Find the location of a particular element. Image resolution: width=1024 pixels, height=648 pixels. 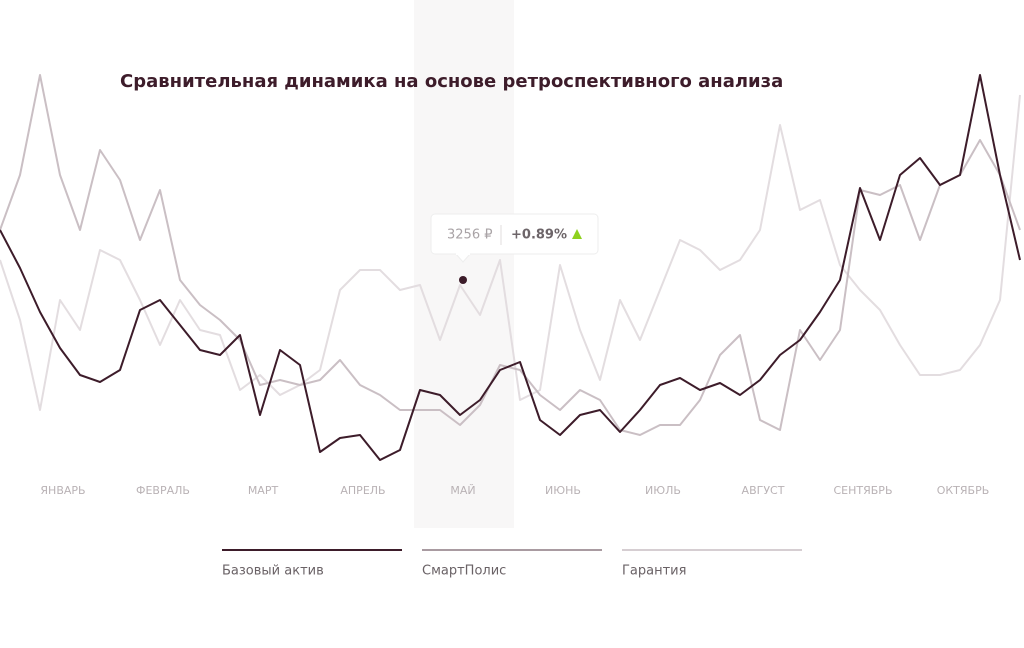

x-tick-label: ИЮЛЬ is located at coordinates (663, 490).